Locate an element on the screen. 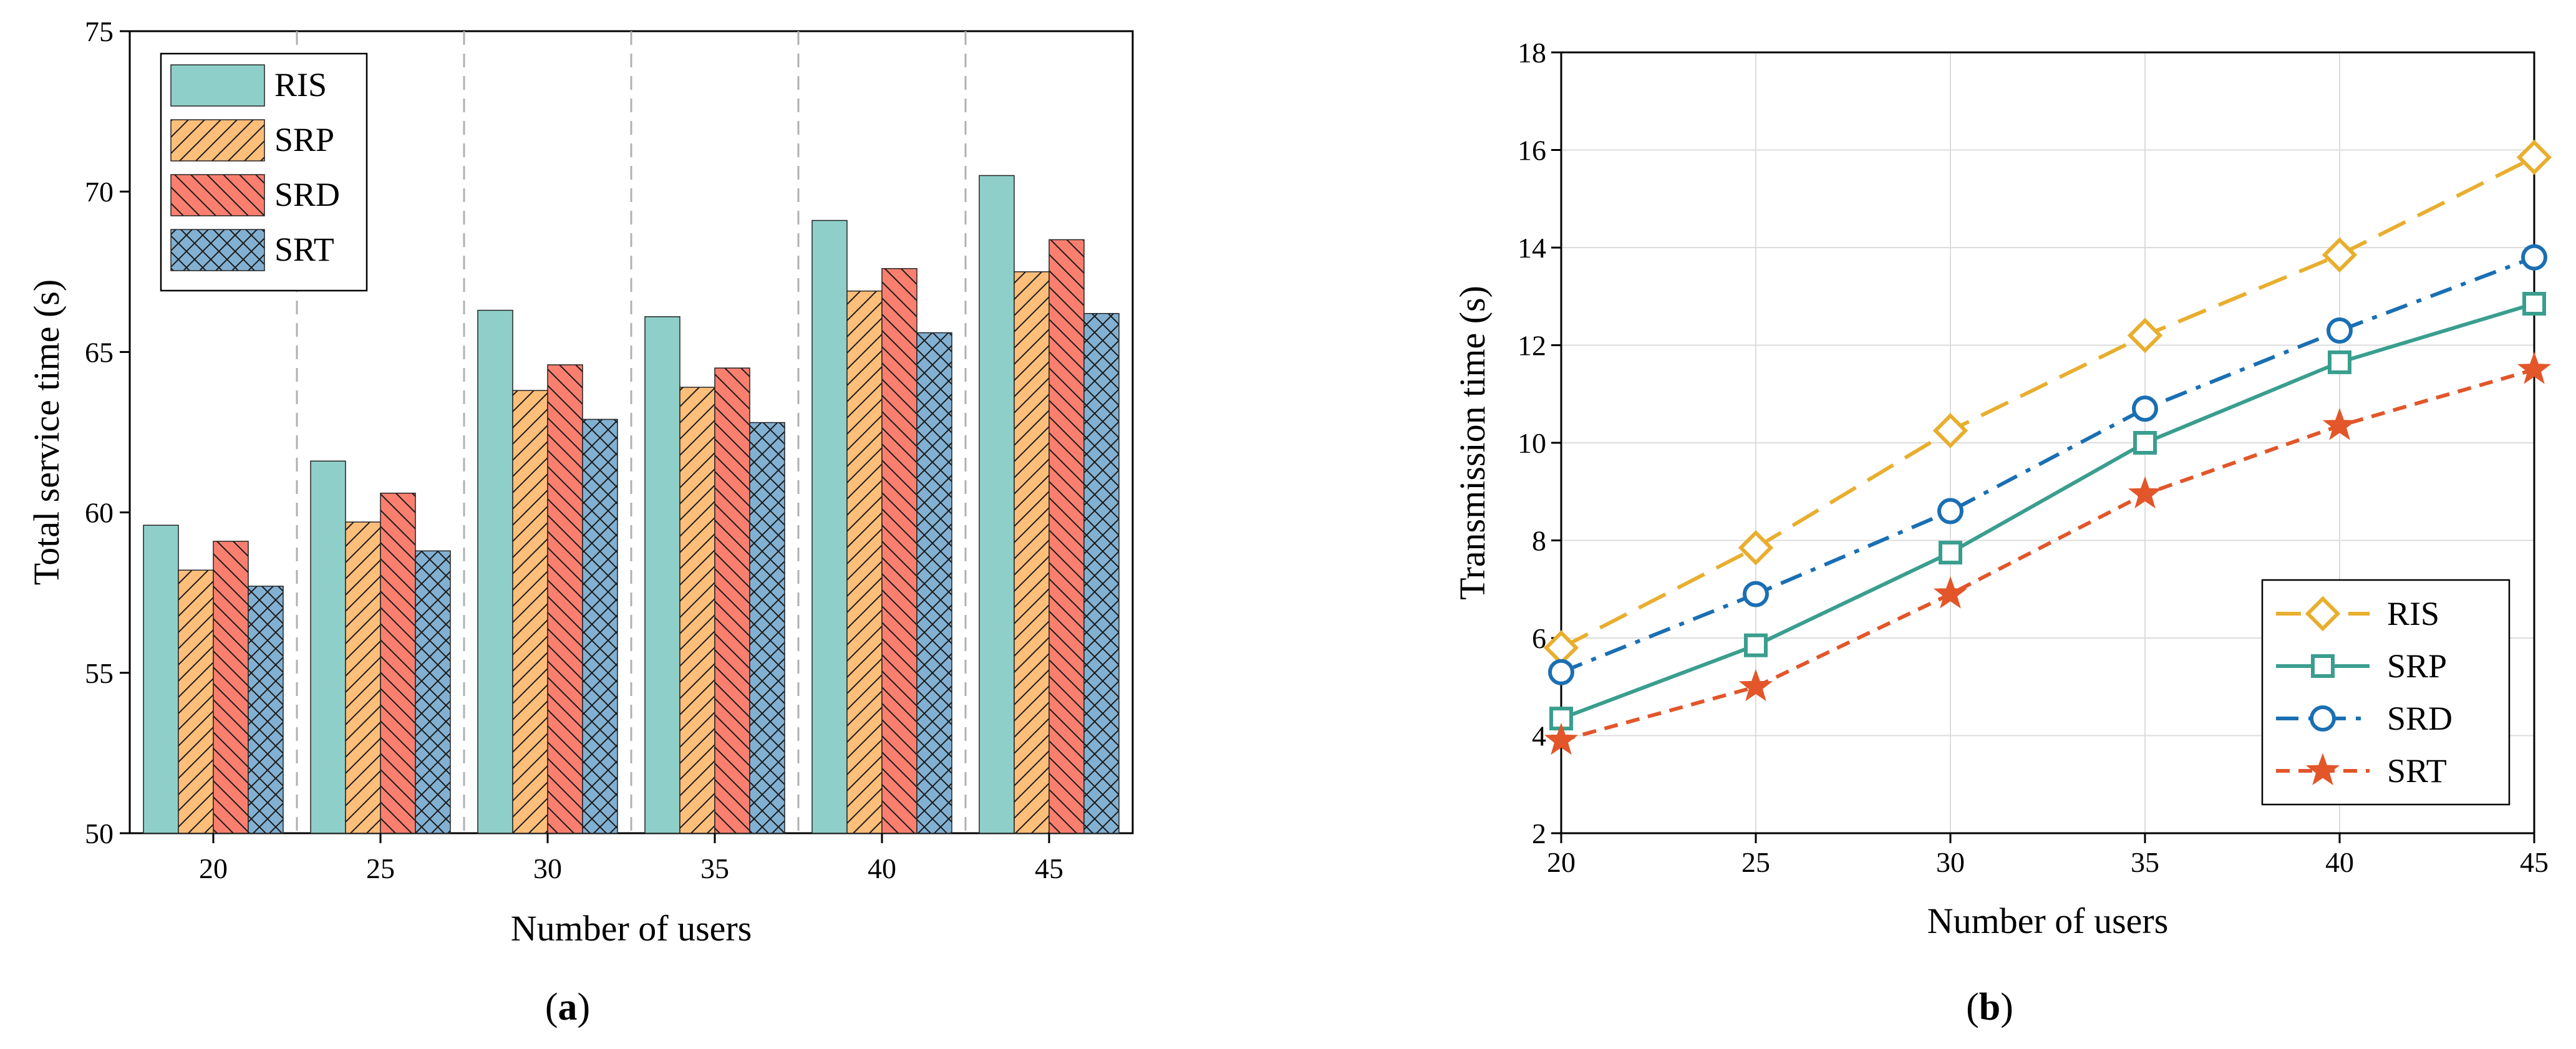 The image size is (2576, 1049). line-chart-y-axis-title: Transmission time (s) is located at coordinates (1472, 443).